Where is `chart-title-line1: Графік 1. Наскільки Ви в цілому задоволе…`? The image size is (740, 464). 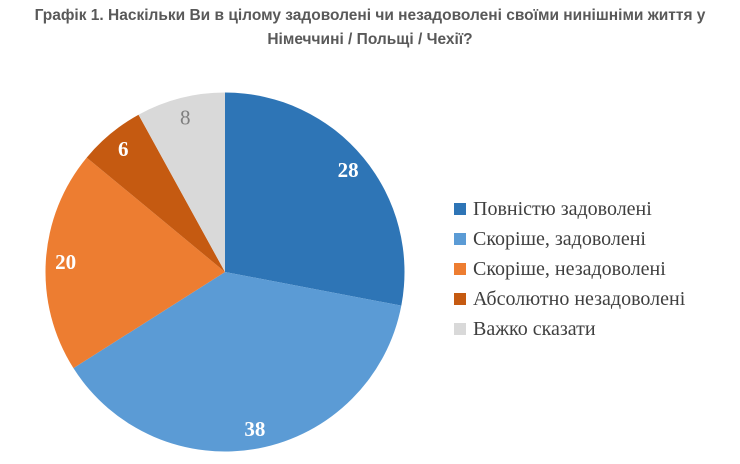
chart-title-line1: Графік 1. Наскільки Ви в цілому задоволе… is located at coordinates (370, 15).